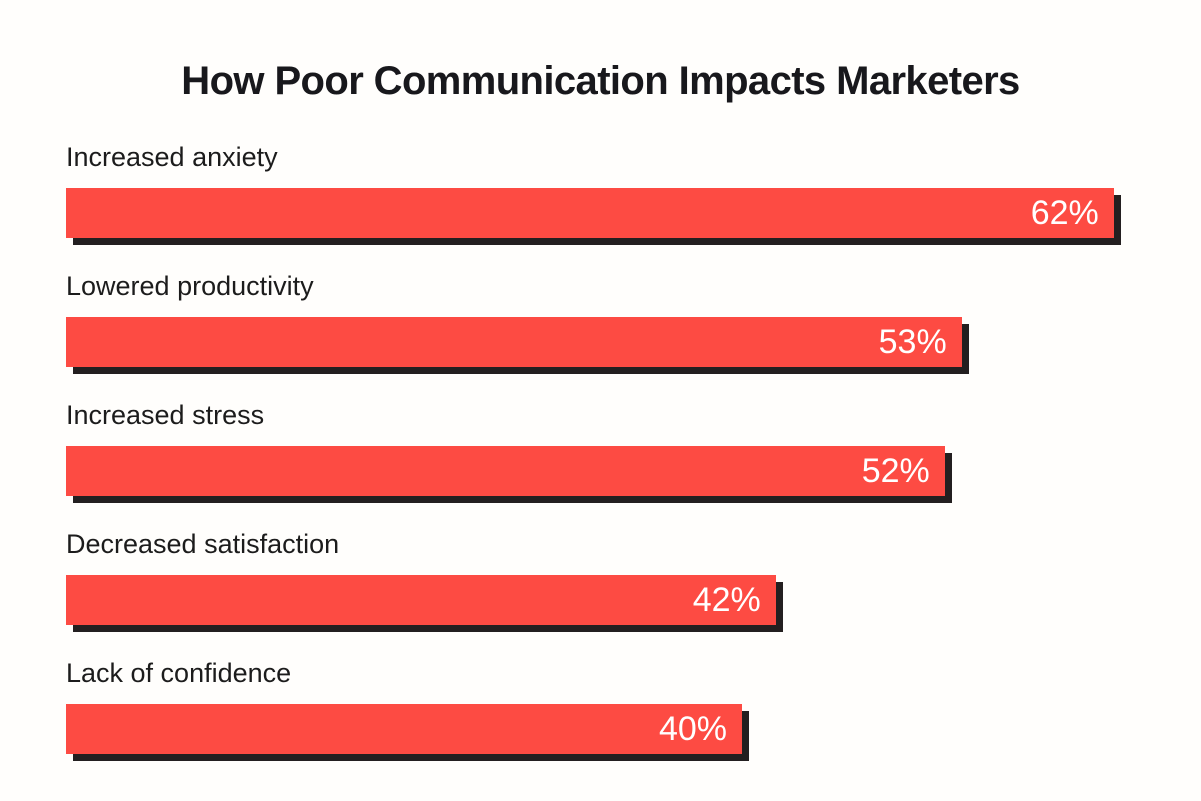 The image size is (1201, 801). I want to click on bar-value-label: 52%, so click(895, 471).